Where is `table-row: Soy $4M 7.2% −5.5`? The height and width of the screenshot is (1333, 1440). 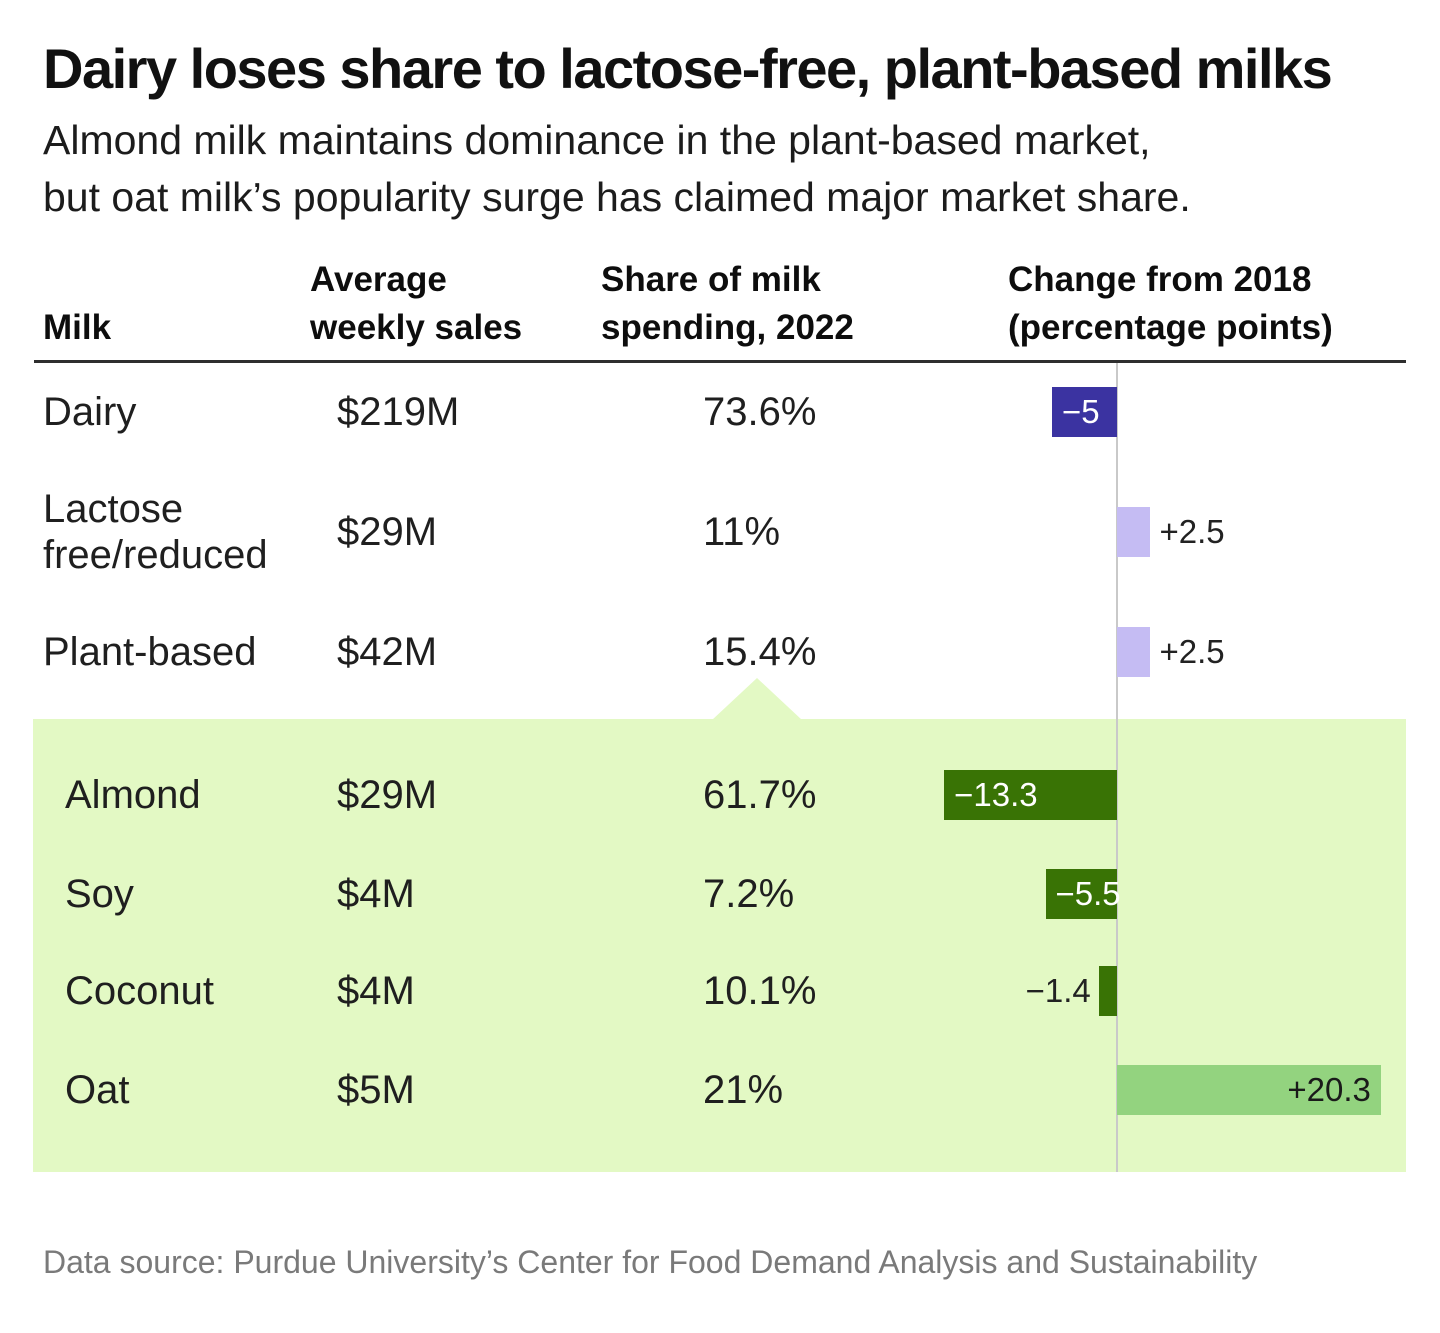
table-row: Soy $4M 7.2% −5.5 is located at coordinates (720, 894).